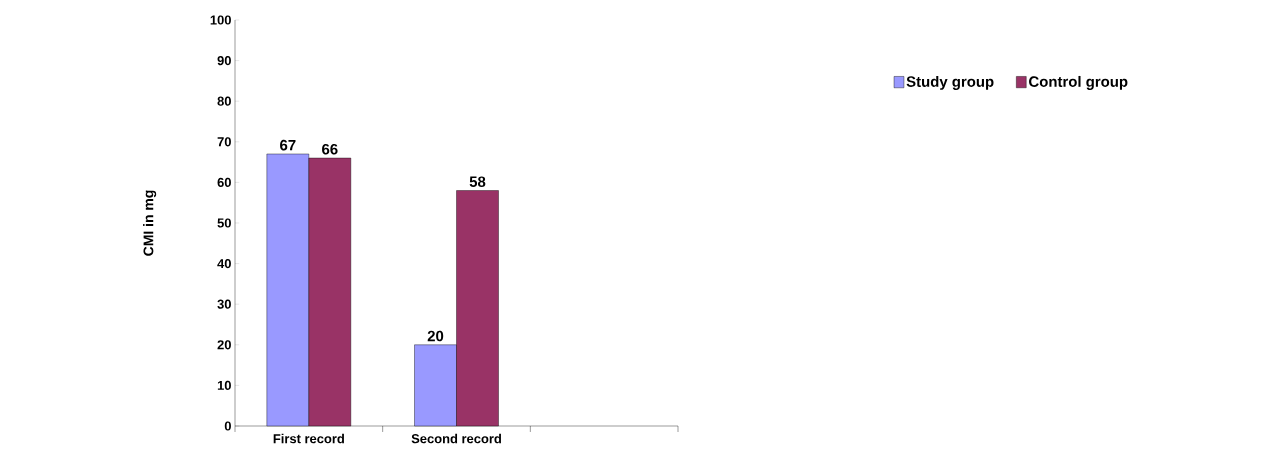 This screenshot has width=1266, height=468. What do you see at coordinates (224, 61) in the screenshot?
I see `y-tick-label: 90` at bounding box center [224, 61].